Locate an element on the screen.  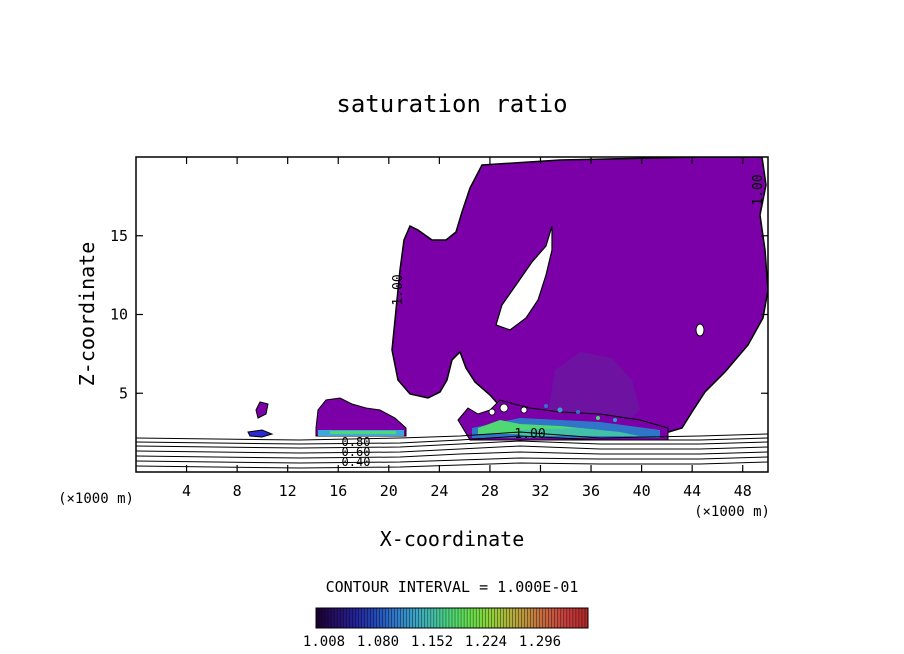
x-tick-label: 48 is located at coordinates (743, 491).